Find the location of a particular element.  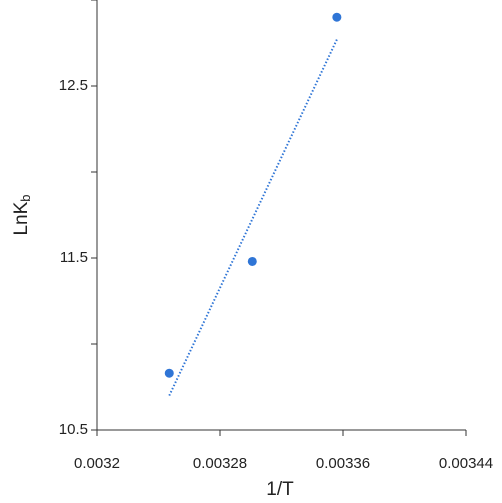

y-axis-label: LnKb is located at coordinates (22, 214).